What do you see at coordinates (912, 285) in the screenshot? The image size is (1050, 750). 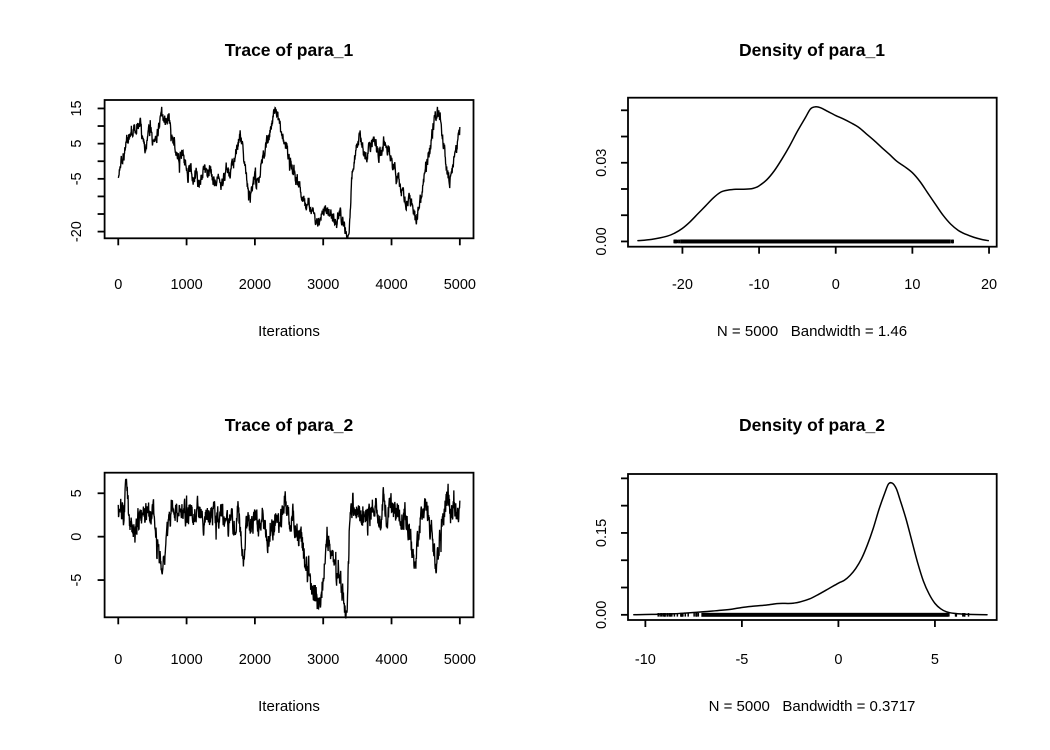 I see `x-tick-label: 10` at bounding box center [912, 285].